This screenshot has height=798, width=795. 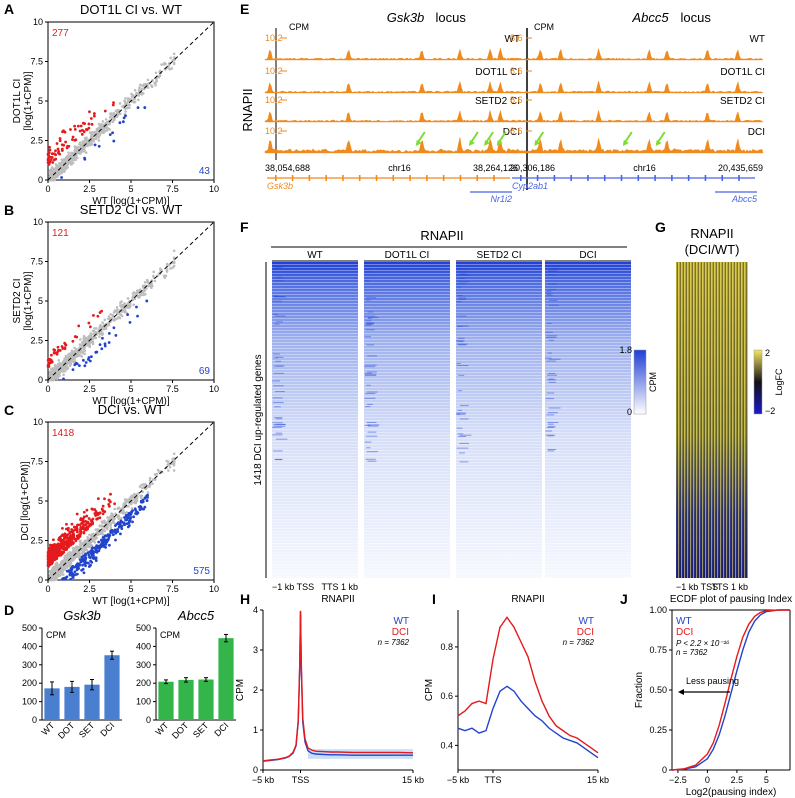 I want to click on scatter-y-label: DCI [log(1+CPM)], so click(x=25, y=500).